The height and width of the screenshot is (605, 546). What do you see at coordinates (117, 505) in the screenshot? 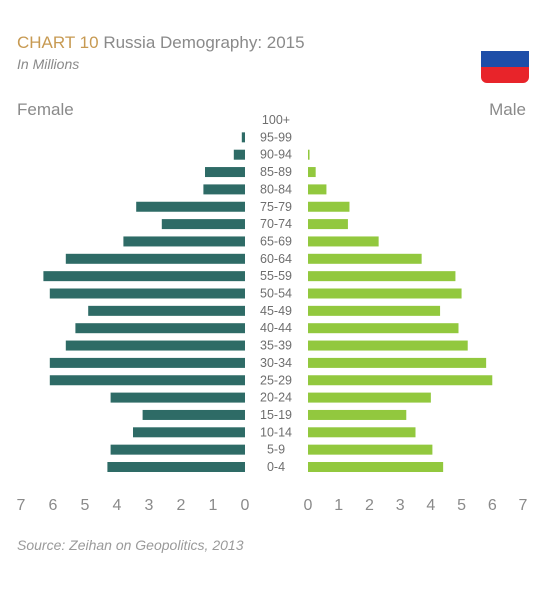
I see `female-axis-tick-label: 4` at bounding box center [117, 505].